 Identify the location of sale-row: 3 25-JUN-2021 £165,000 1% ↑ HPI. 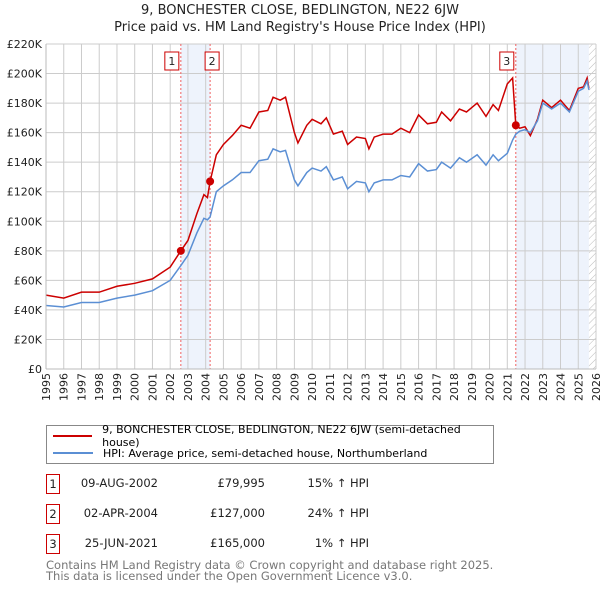
(226, 544).